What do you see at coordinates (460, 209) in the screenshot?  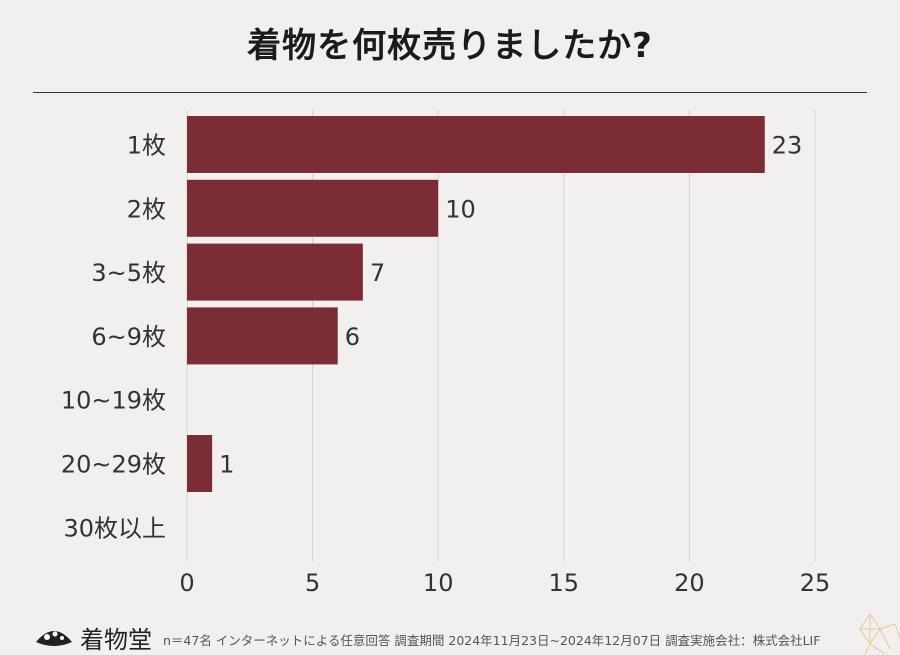 I see `data-label: 10` at bounding box center [460, 209].